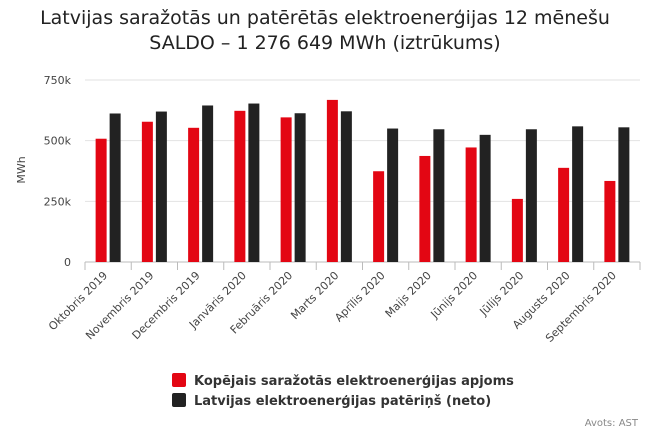 This screenshot has width=650, height=433. Describe the element at coordinates (21, 169) in the screenshot. I see `y-axis-label: MWh` at that location.